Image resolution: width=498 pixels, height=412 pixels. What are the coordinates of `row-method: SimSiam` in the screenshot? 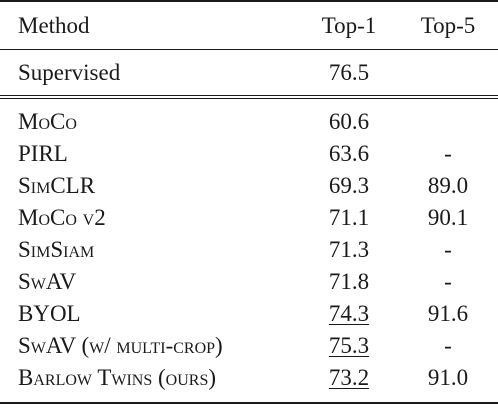 It's located at (56, 249).